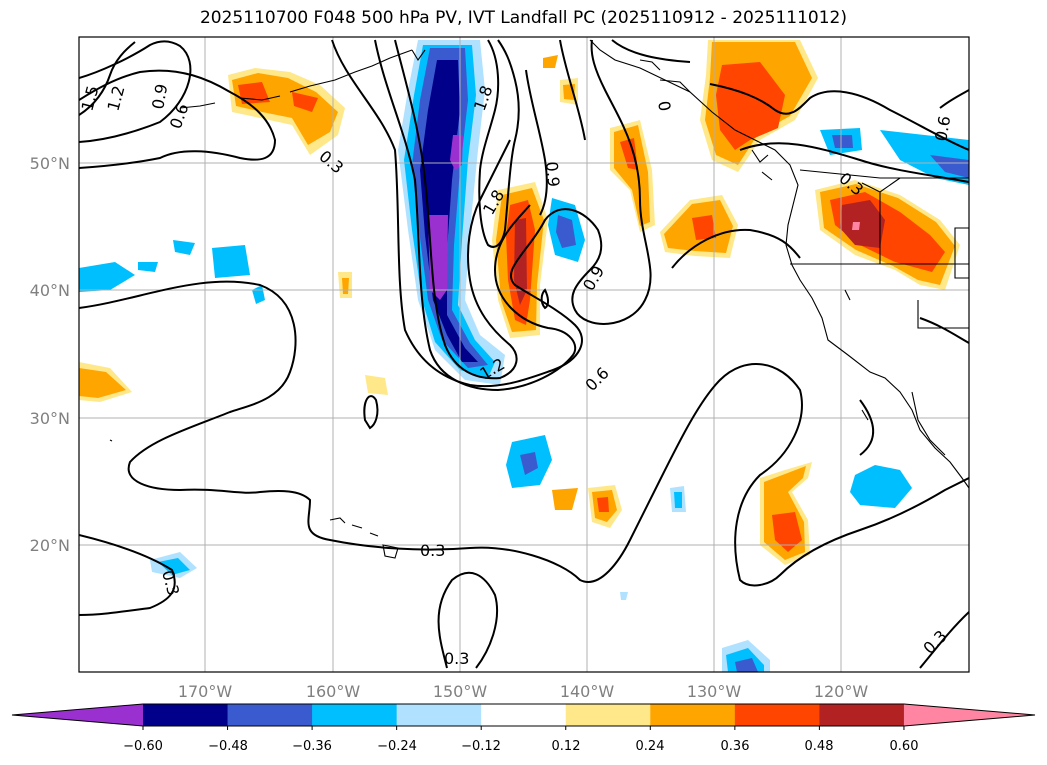  I want to click on lon-tick-label: 150°W, so click(460, 691).